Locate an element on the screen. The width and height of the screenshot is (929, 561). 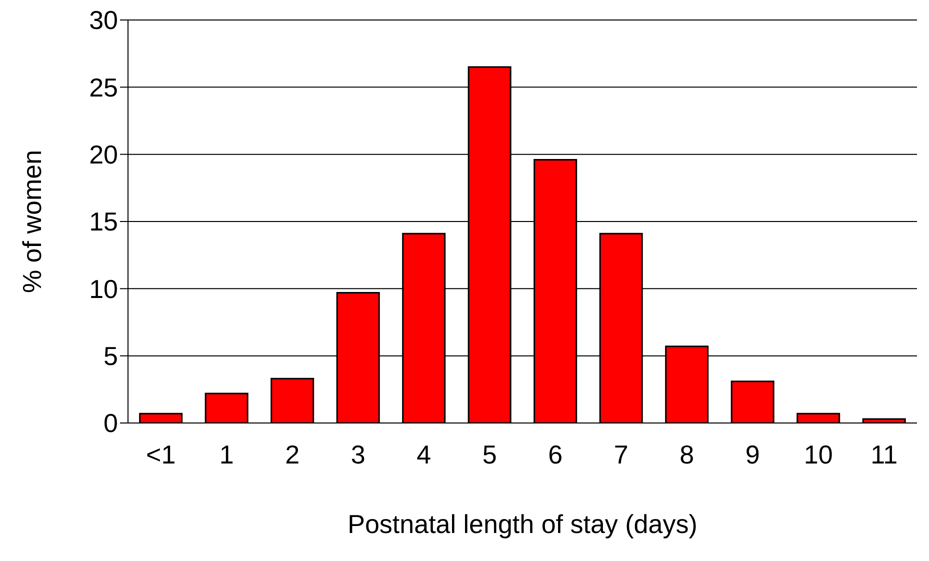
x-tick-label: 8 is located at coordinates (687, 454).